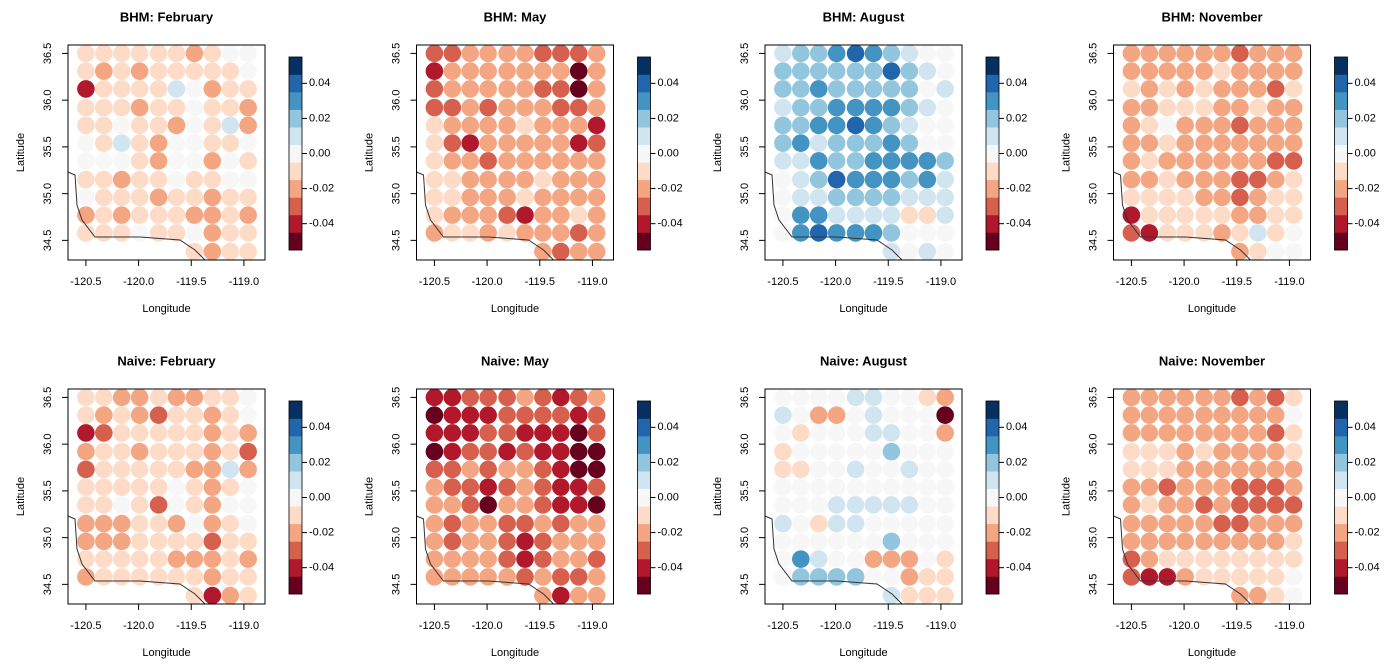  What do you see at coordinates (941, 626) in the screenshot?
I see `x-tick-label: -119.0` at bounding box center [941, 626].